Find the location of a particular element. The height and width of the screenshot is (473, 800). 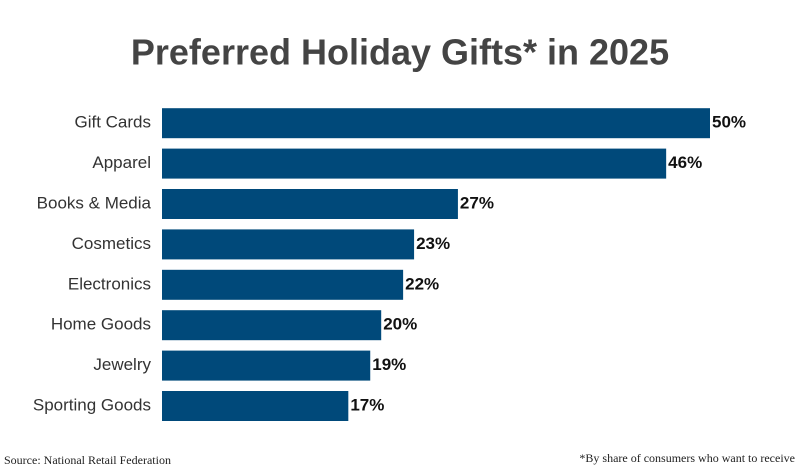

value-label: 17% is located at coordinates (367, 404).